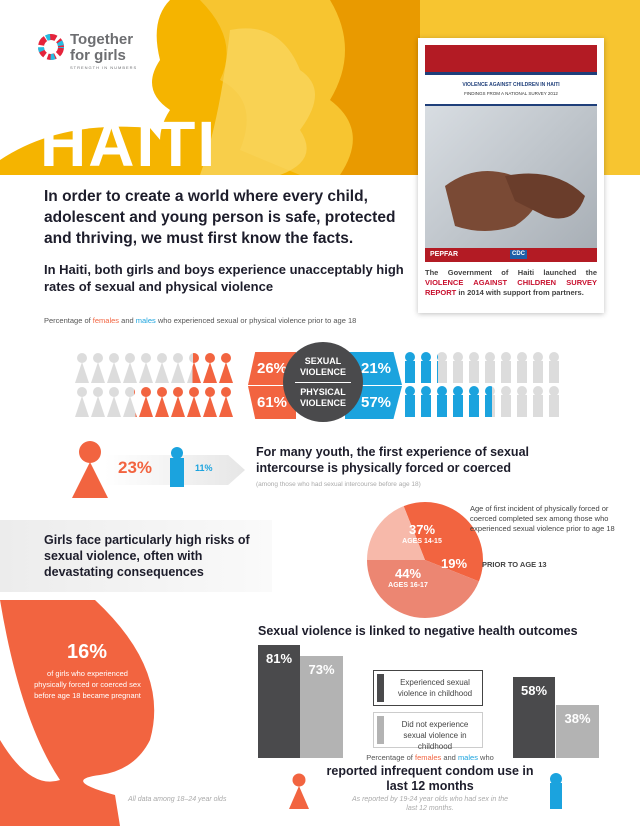 The width and height of the screenshot is (640, 826). What do you see at coordinates (204, 468) in the screenshot?
I see `male-forced-value: 11%` at bounding box center [204, 468].